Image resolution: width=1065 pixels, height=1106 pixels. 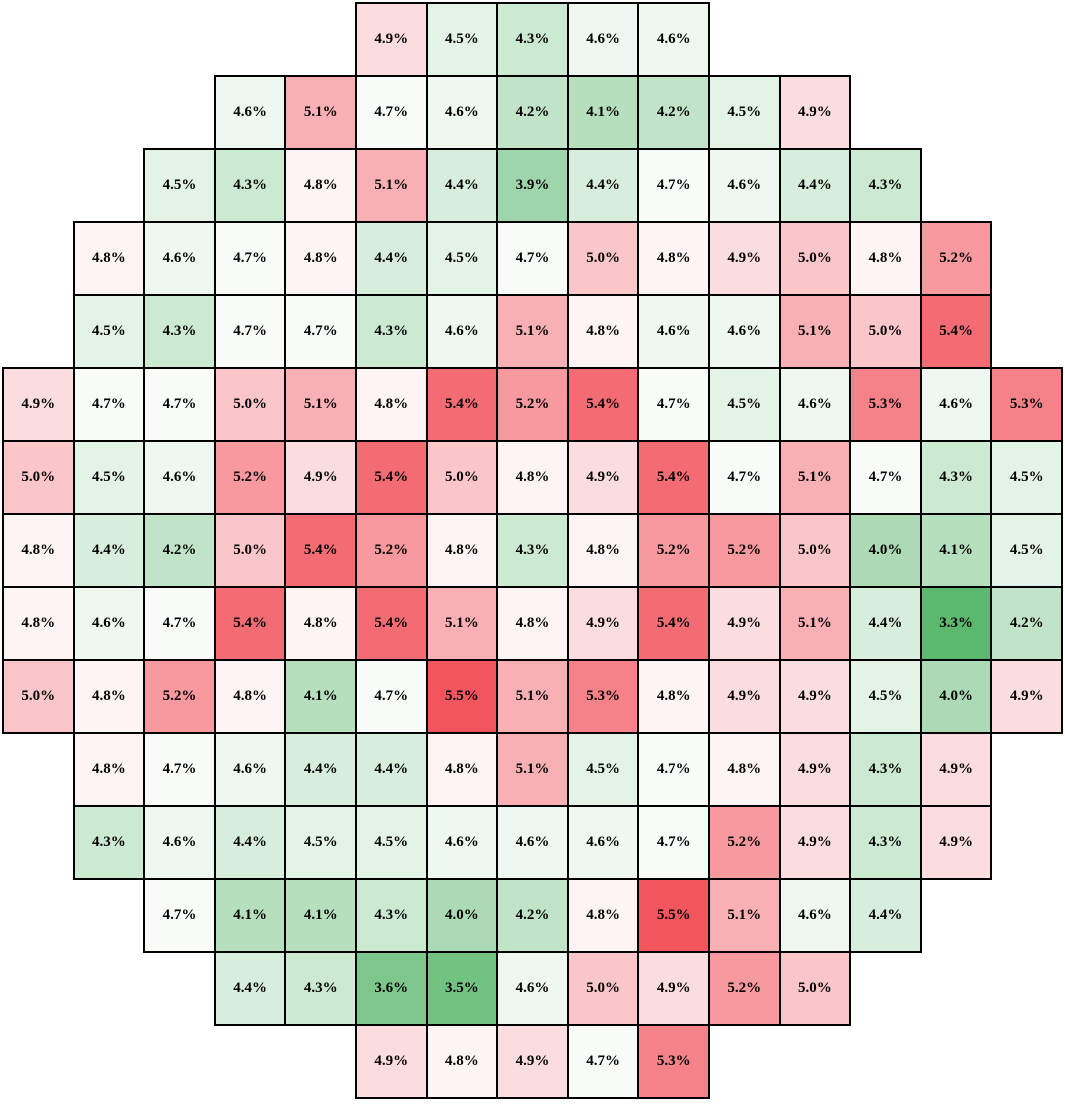 What do you see at coordinates (956, 623) in the screenshot?
I see `heatmap-cell: 3.3%` at bounding box center [956, 623].